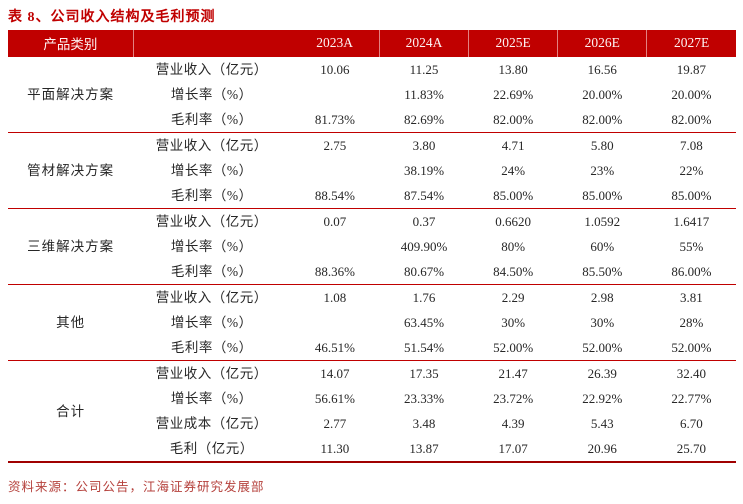  Describe the element at coordinates (424, 398) in the screenshot. I see `value-cell: 23.33%` at that location.